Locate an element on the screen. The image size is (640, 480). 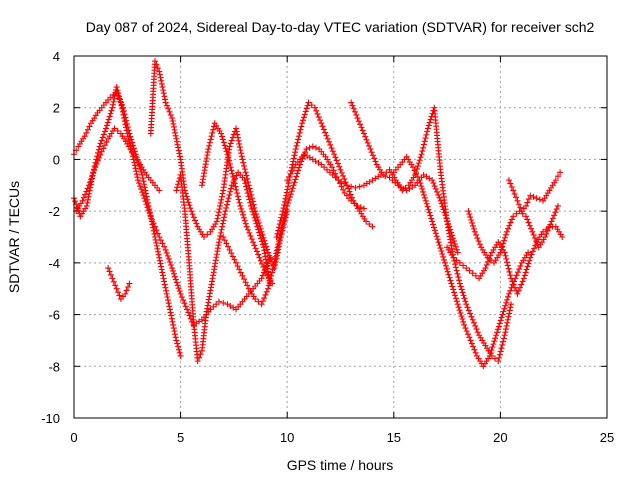
y-tick-label: 0 is located at coordinates (56, 159).